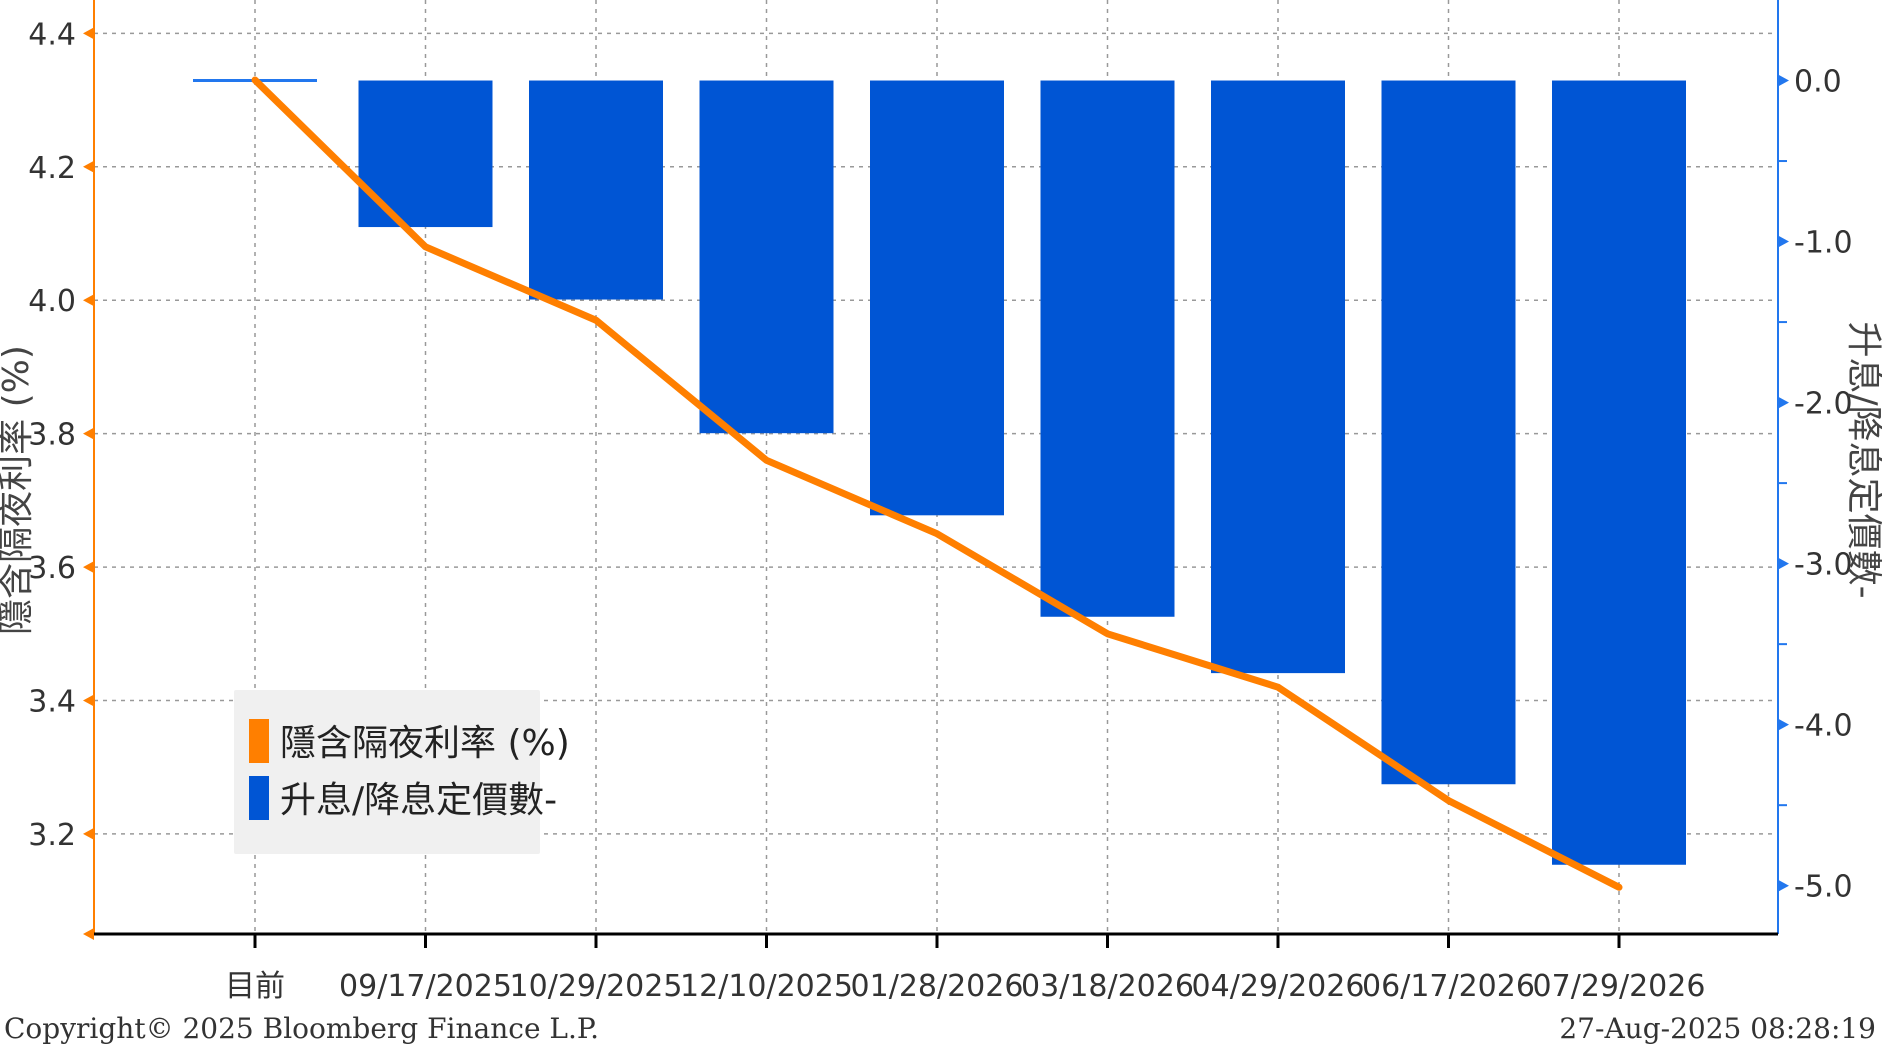  What do you see at coordinates (52, 168) in the screenshot?
I see `left-tick-label-5: 4.2` at bounding box center [52, 168].